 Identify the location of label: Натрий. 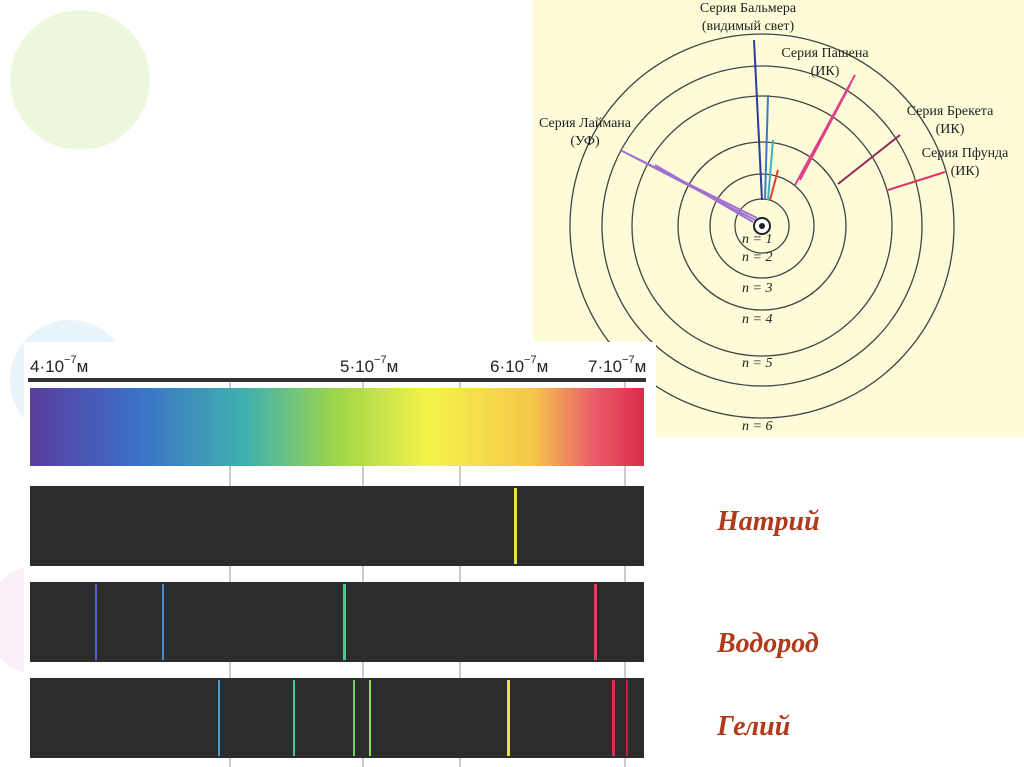
(768, 521).